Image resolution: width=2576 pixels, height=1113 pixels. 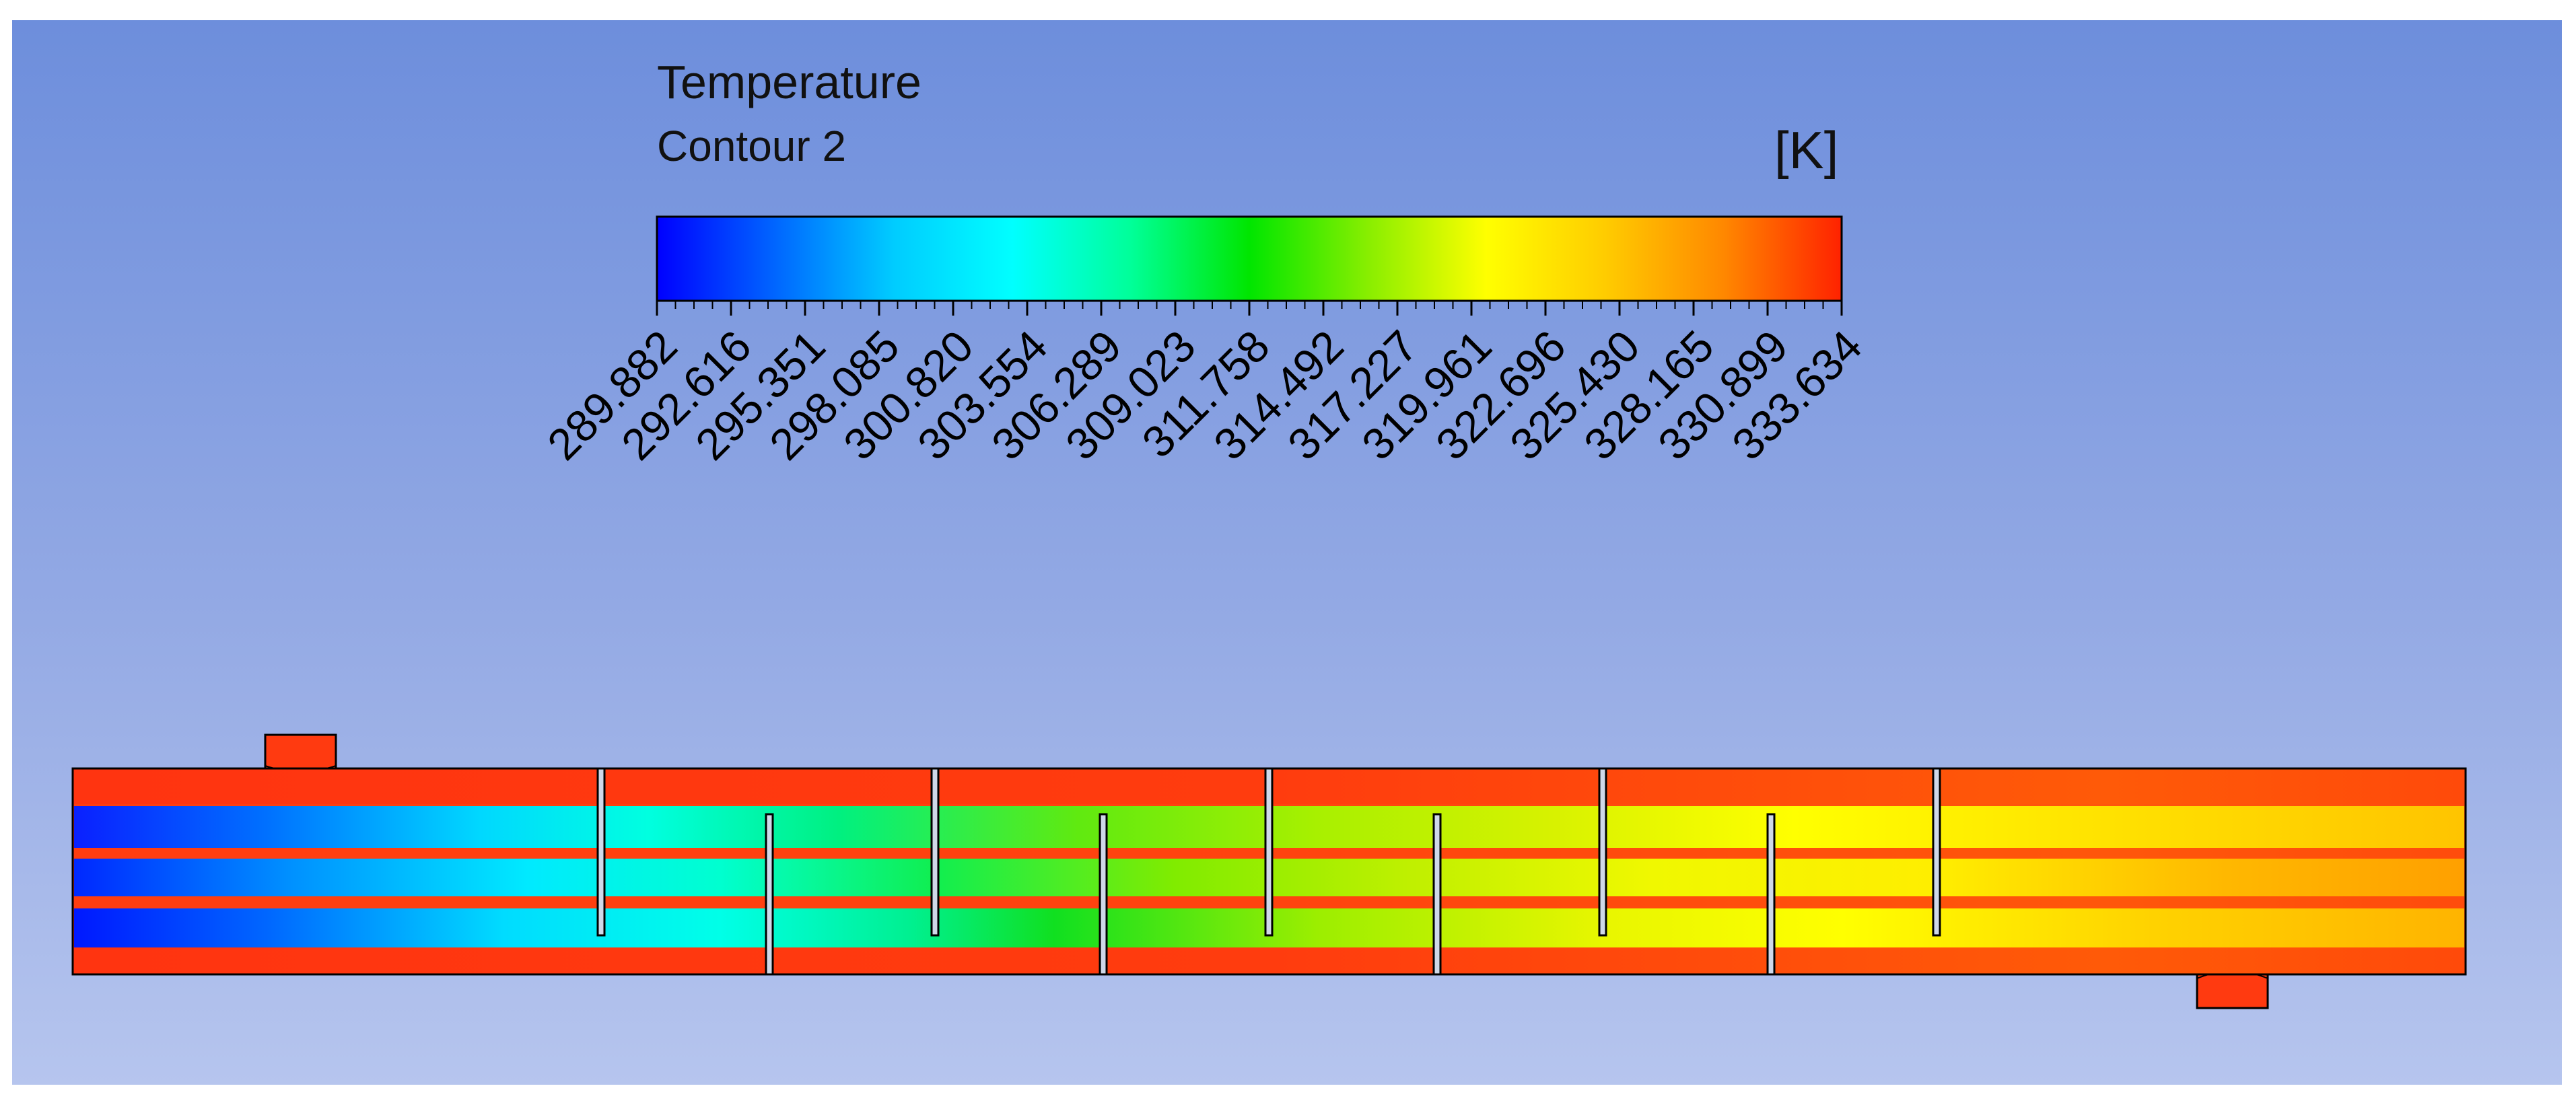 I want to click on outlet-nozzle, so click(x=2232, y=991).